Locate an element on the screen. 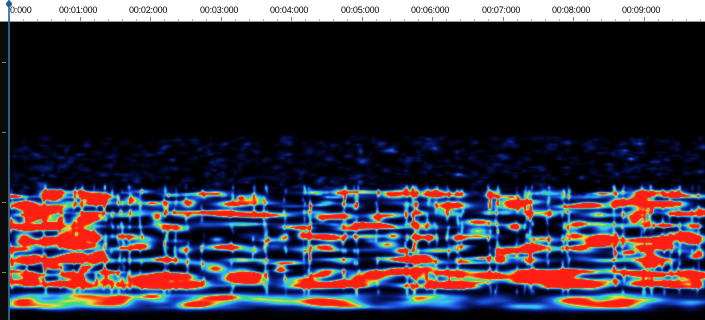 The height and width of the screenshot is (320, 705). time-label-2: 00:02:000 is located at coordinates (148, 10).